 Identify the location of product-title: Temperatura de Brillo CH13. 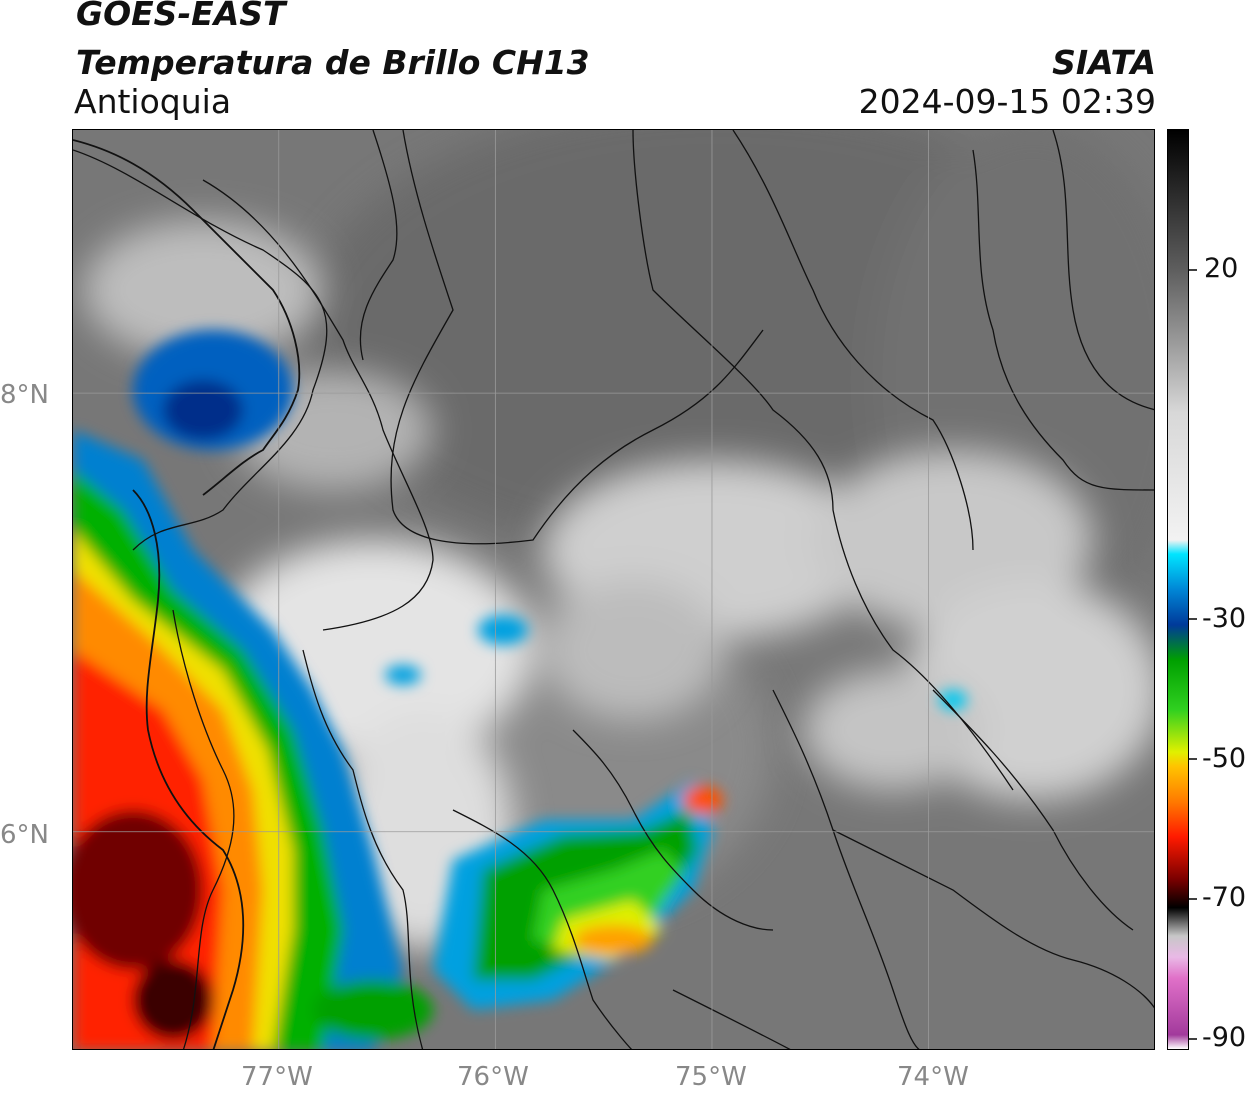
(333, 62).